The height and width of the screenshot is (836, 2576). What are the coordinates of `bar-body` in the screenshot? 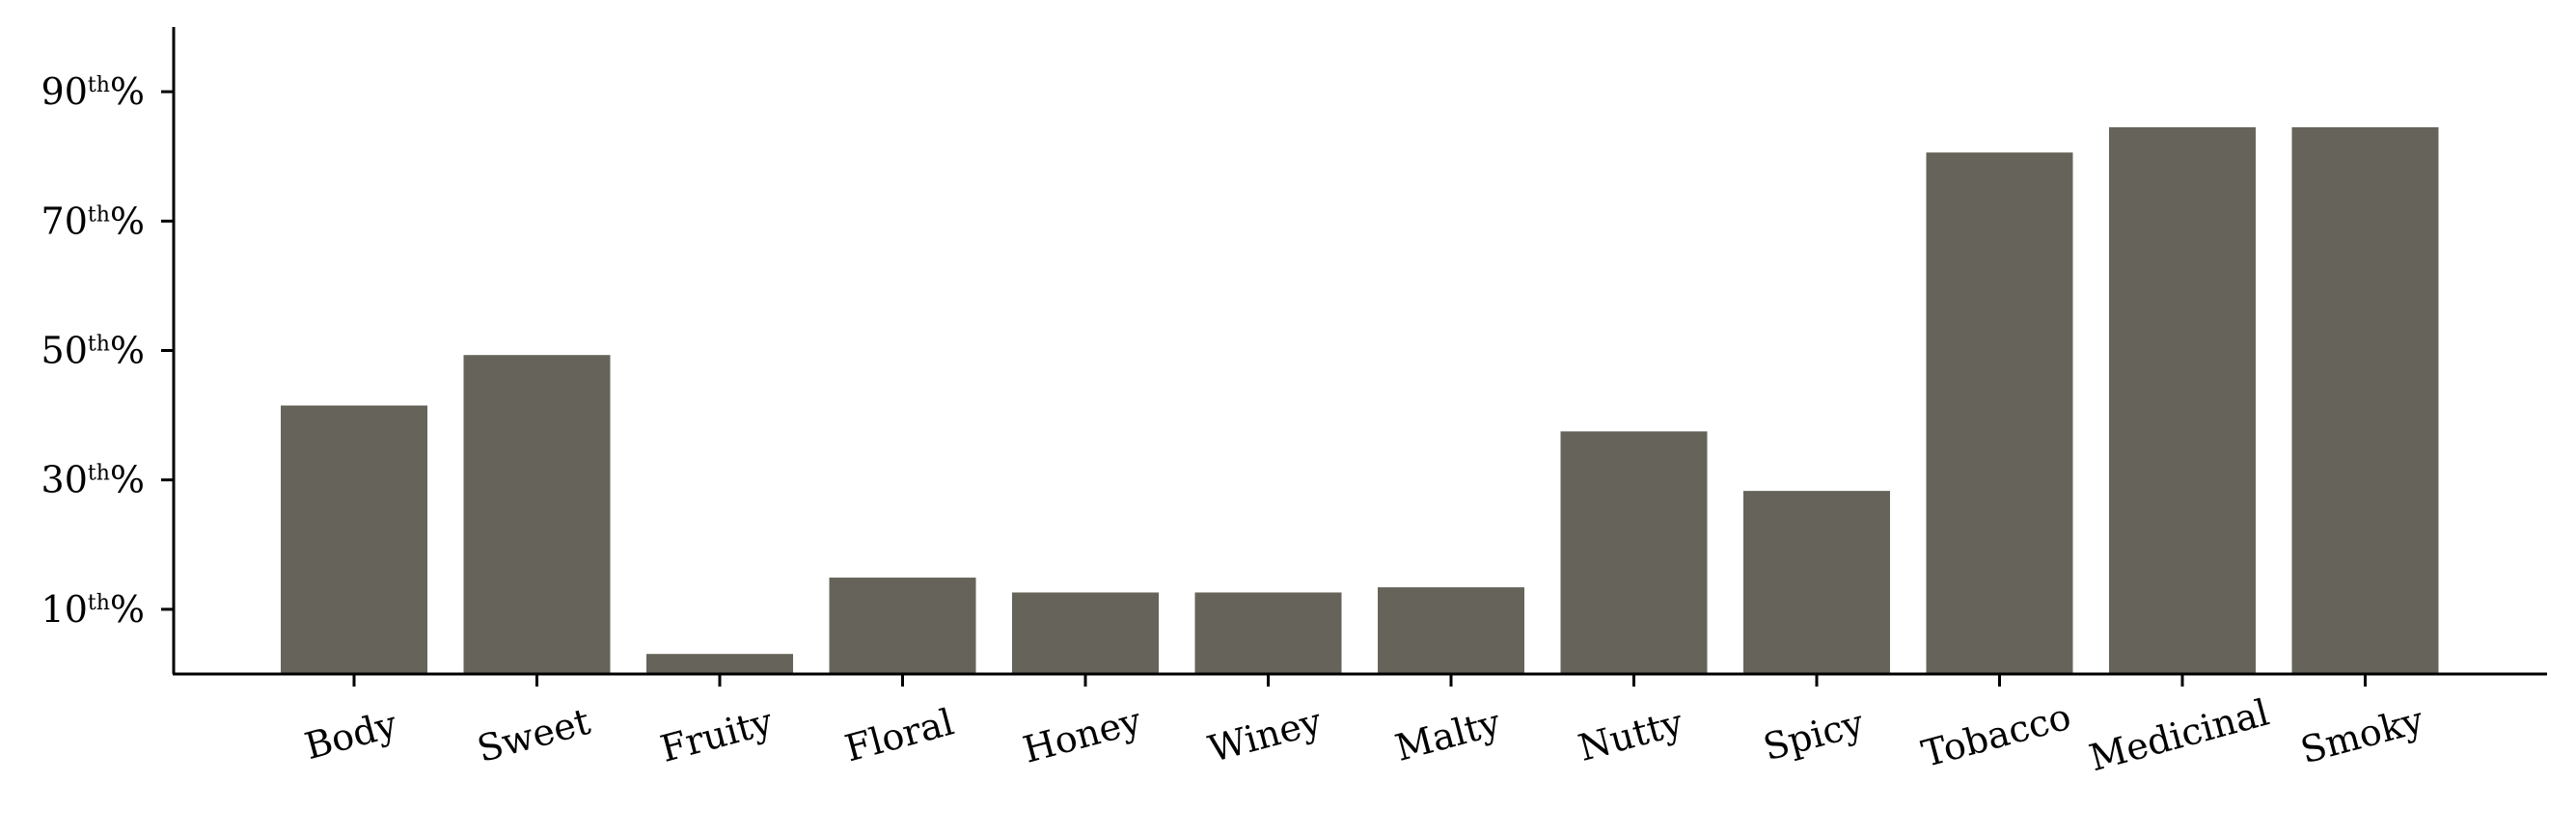 It's located at (354, 539).